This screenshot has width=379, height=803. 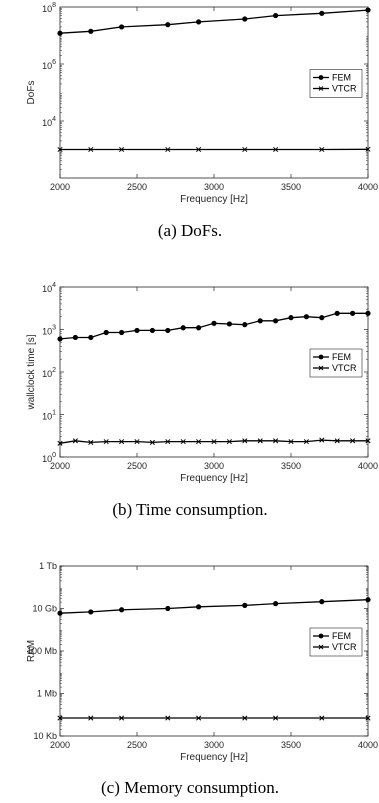 I want to click on legend-label: VTCR, so click(x=344, y=89).